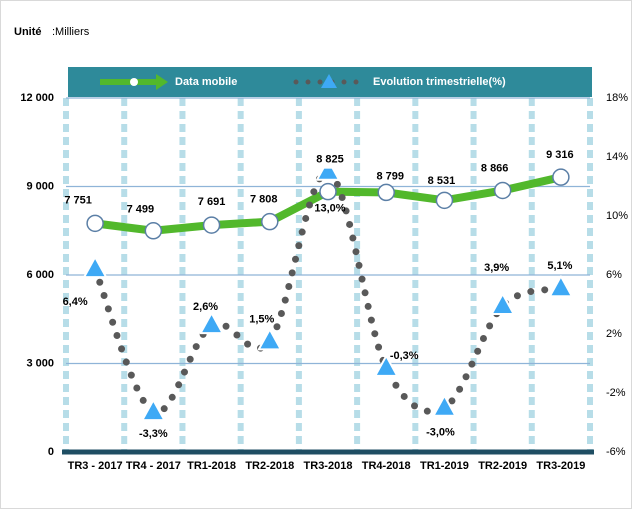 This screenshot has width=632, height=509. What do you see at coordinates (40, 275) in the screenshot?
I see `y-tick-label: 6 000` at bounding box center [40, 275].